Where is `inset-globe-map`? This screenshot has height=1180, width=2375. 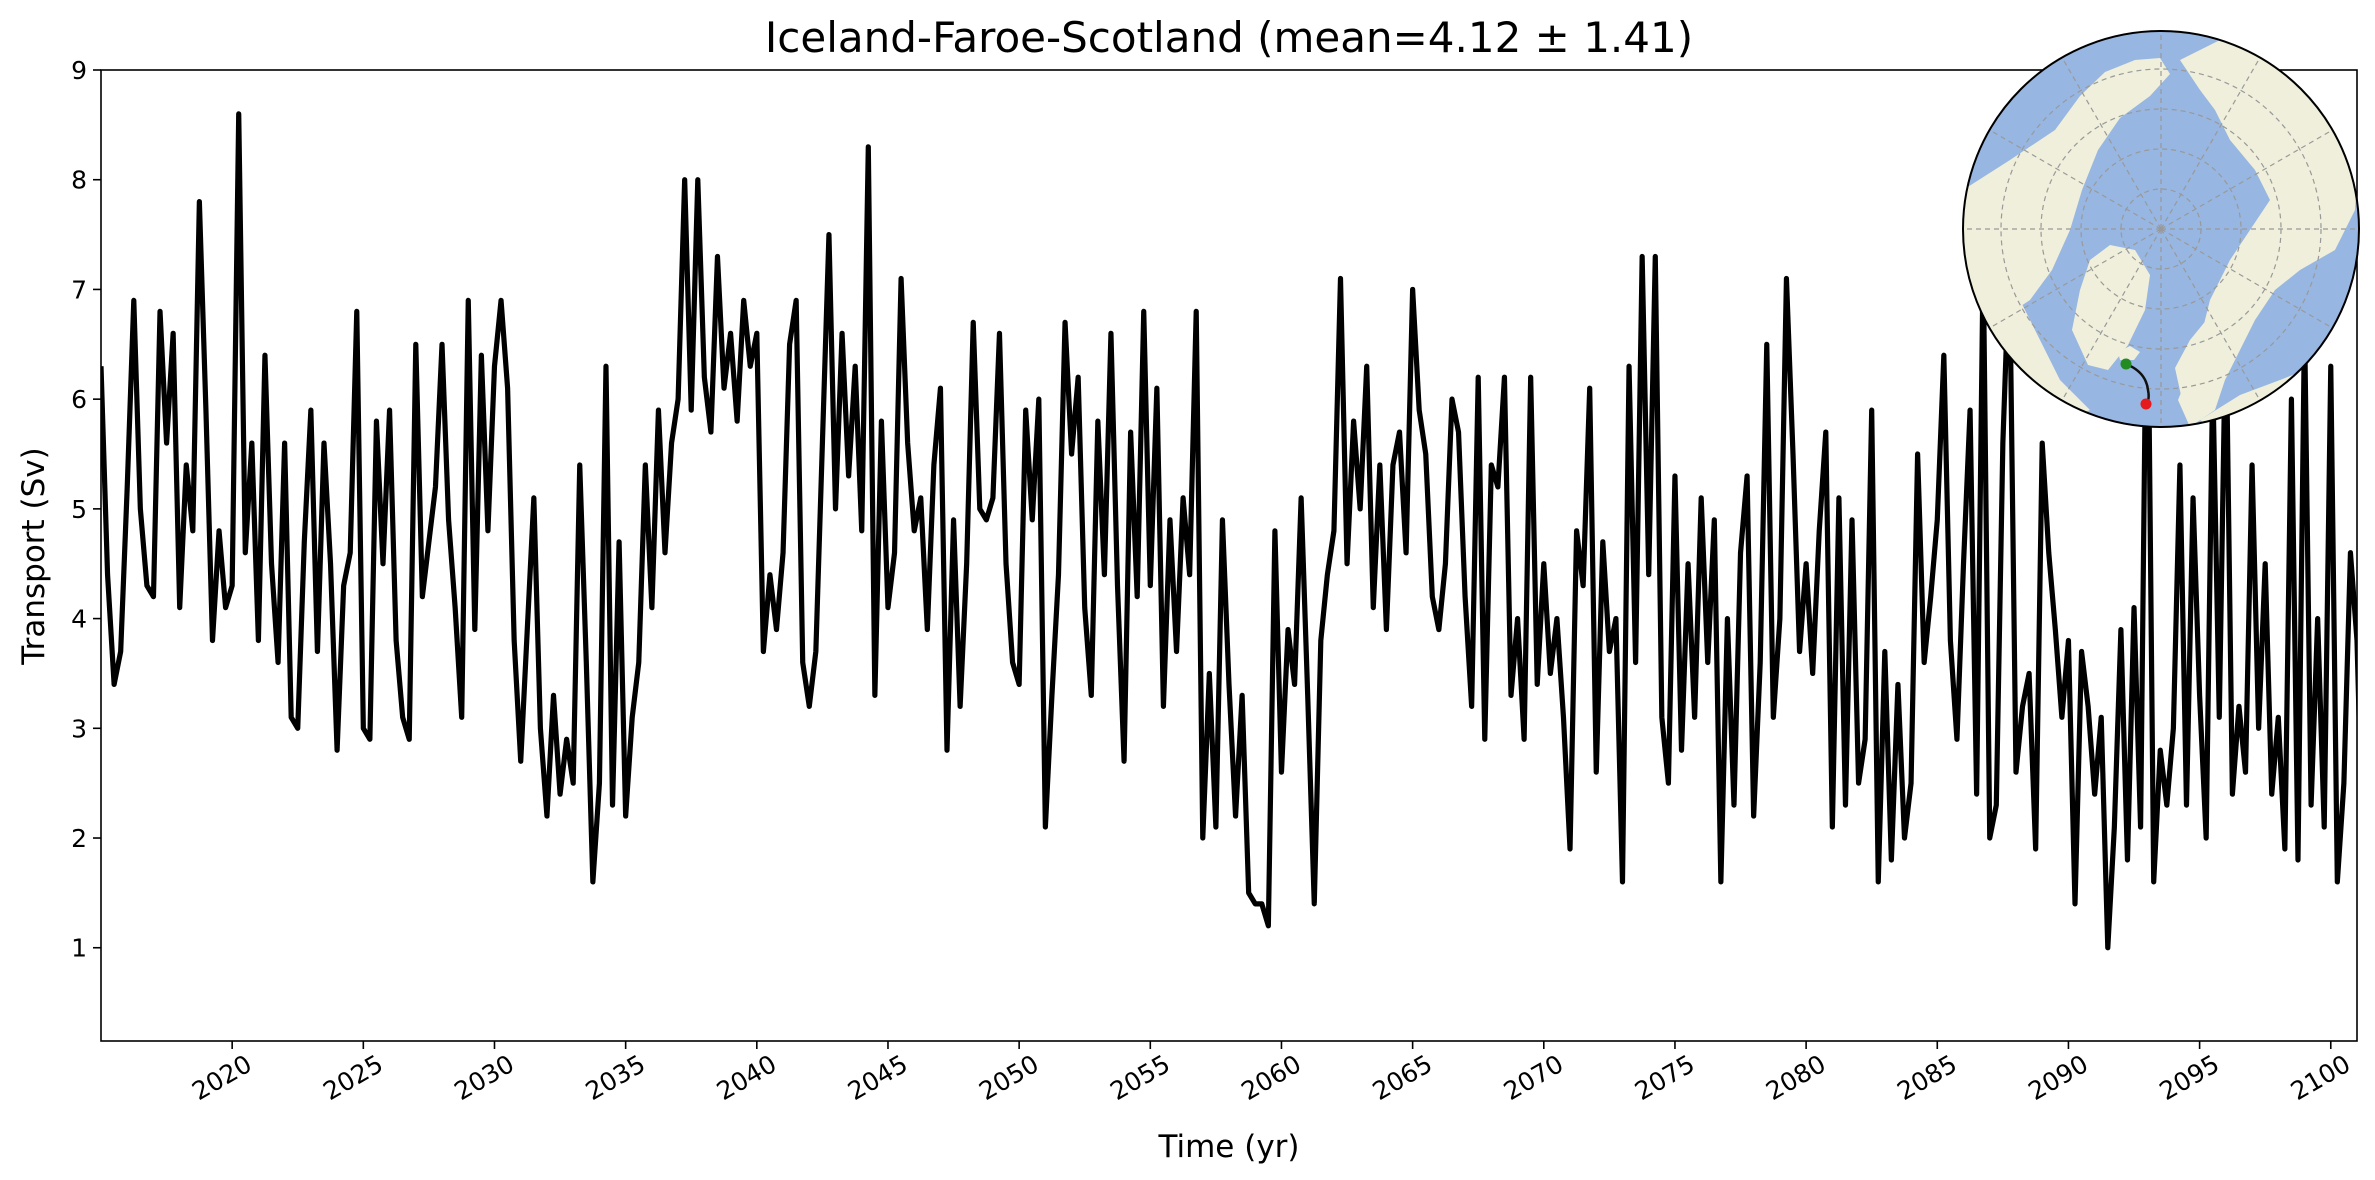 inset-globe-map is located at coordinates (2161, 229).